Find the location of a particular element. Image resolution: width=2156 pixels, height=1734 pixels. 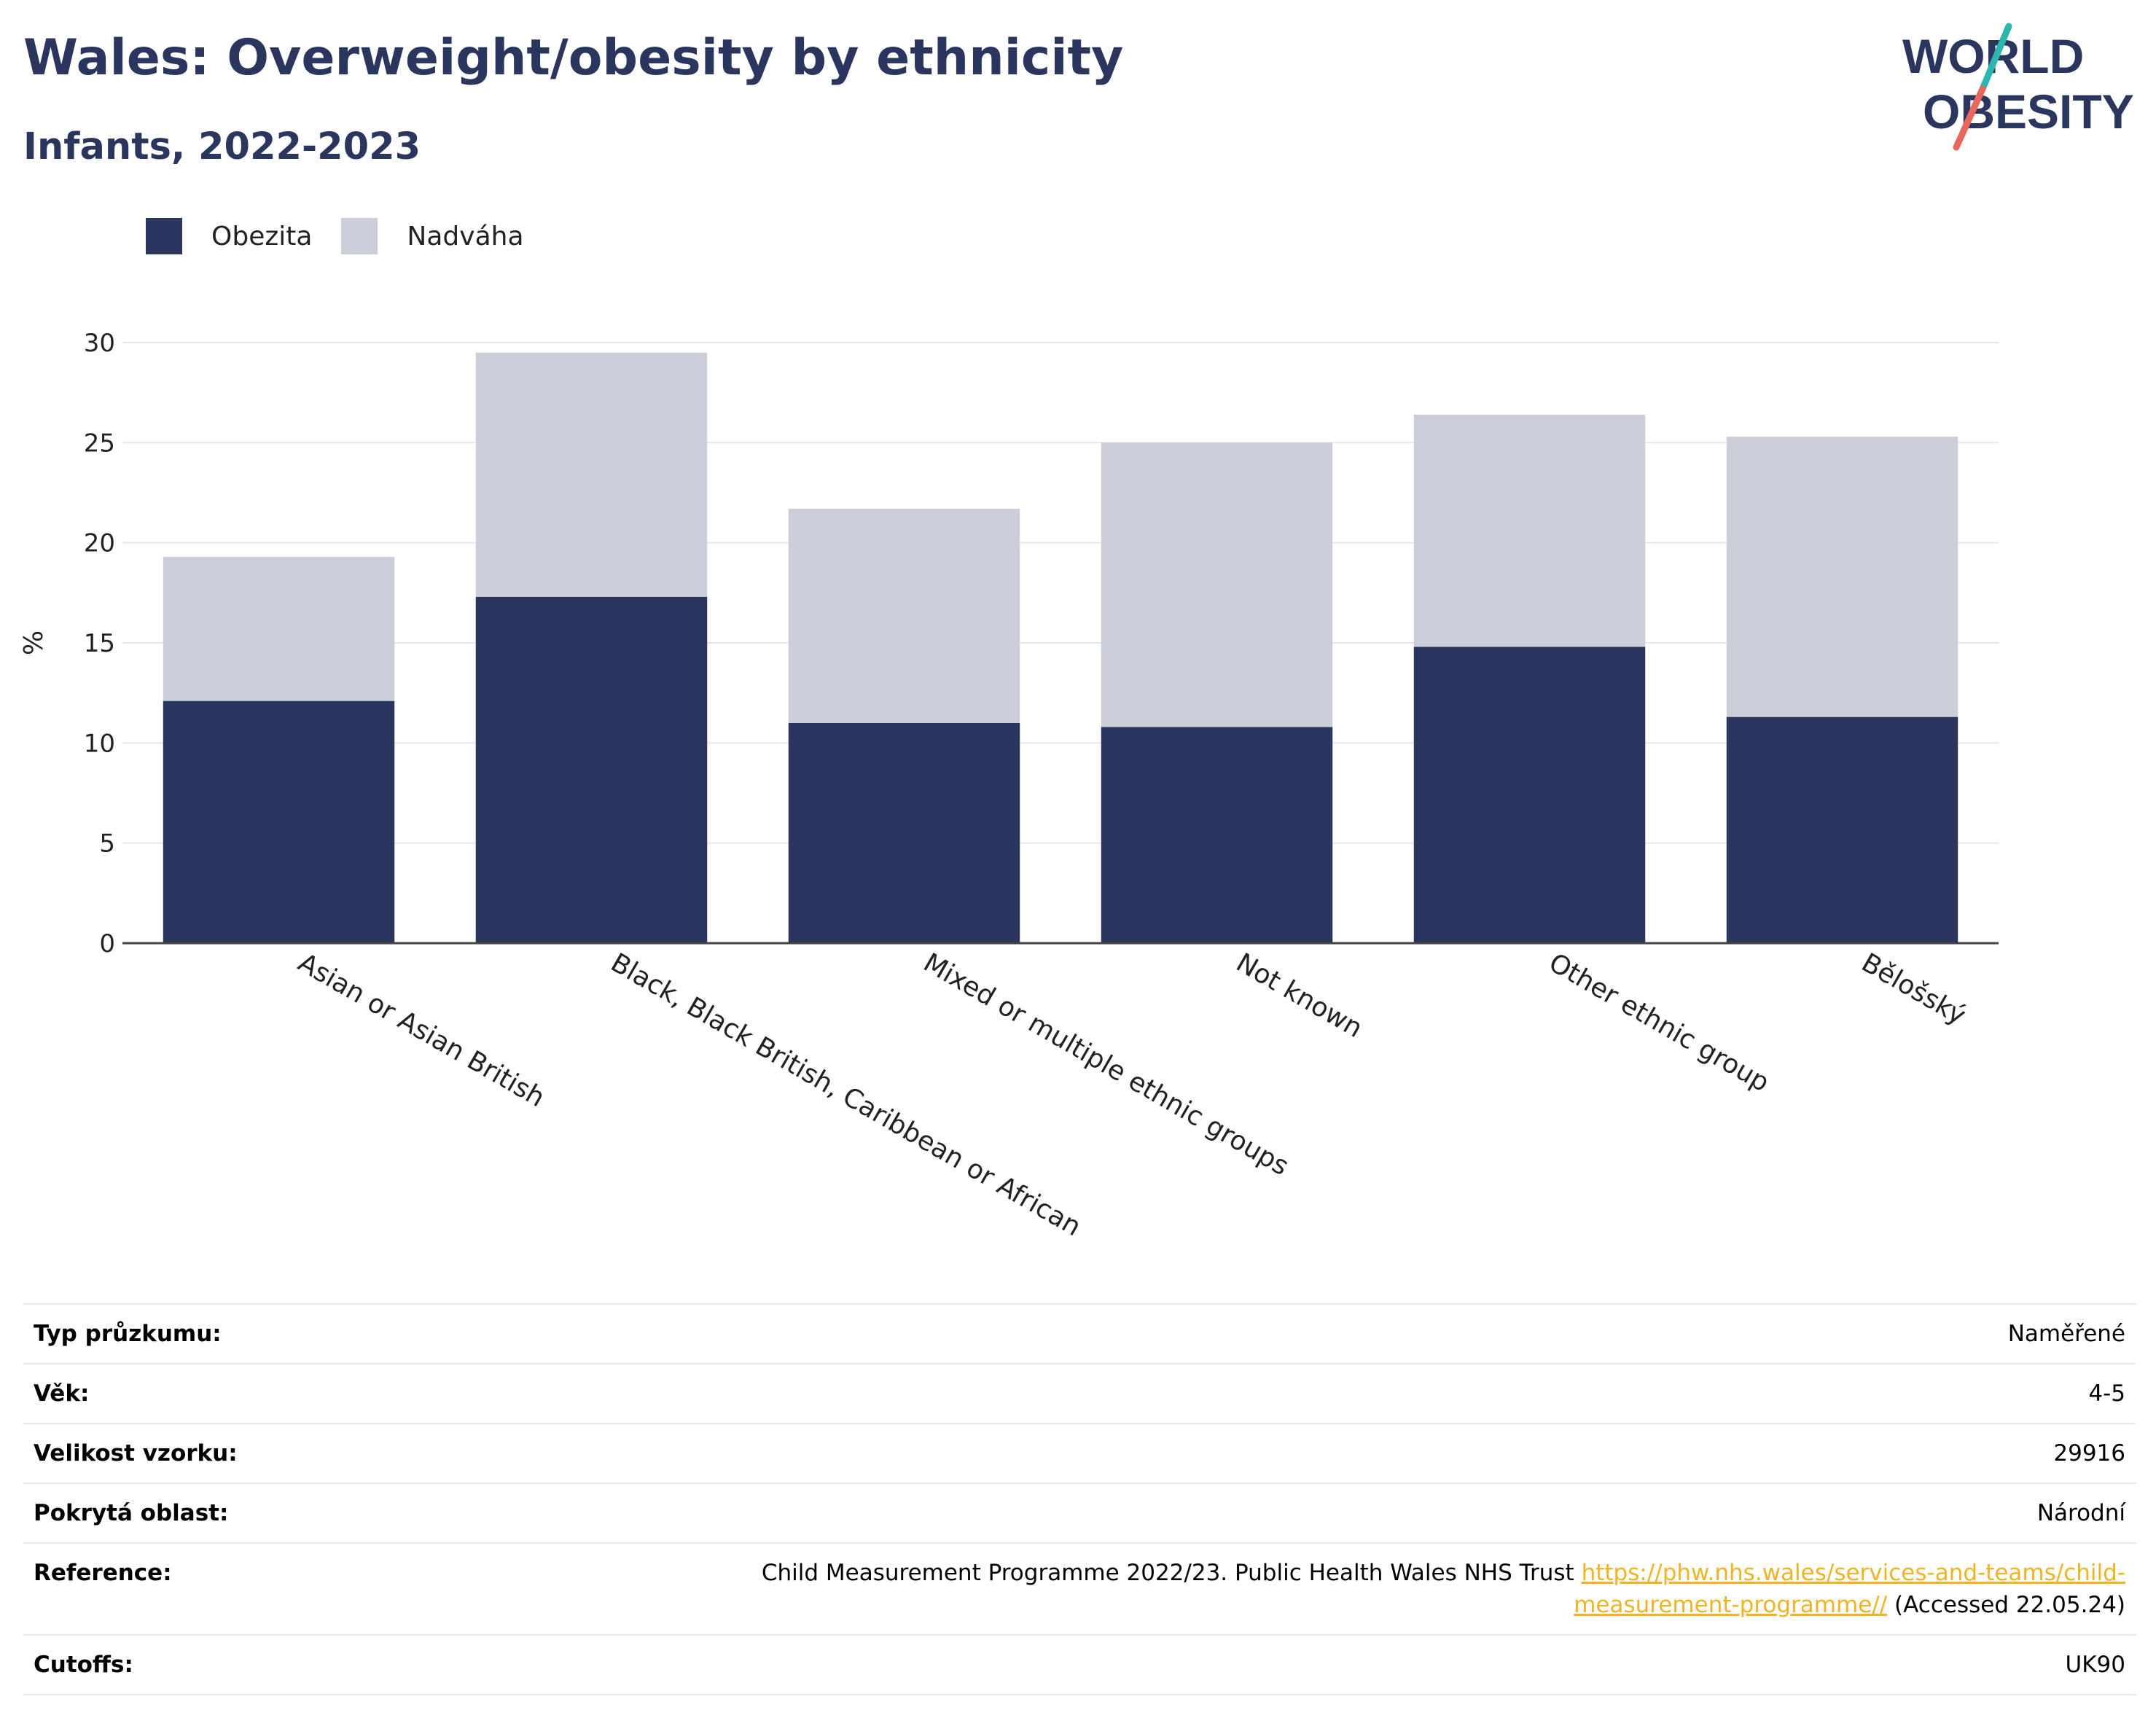

info-label: Velikost vzorku: is located at coordinates (171, 1453).